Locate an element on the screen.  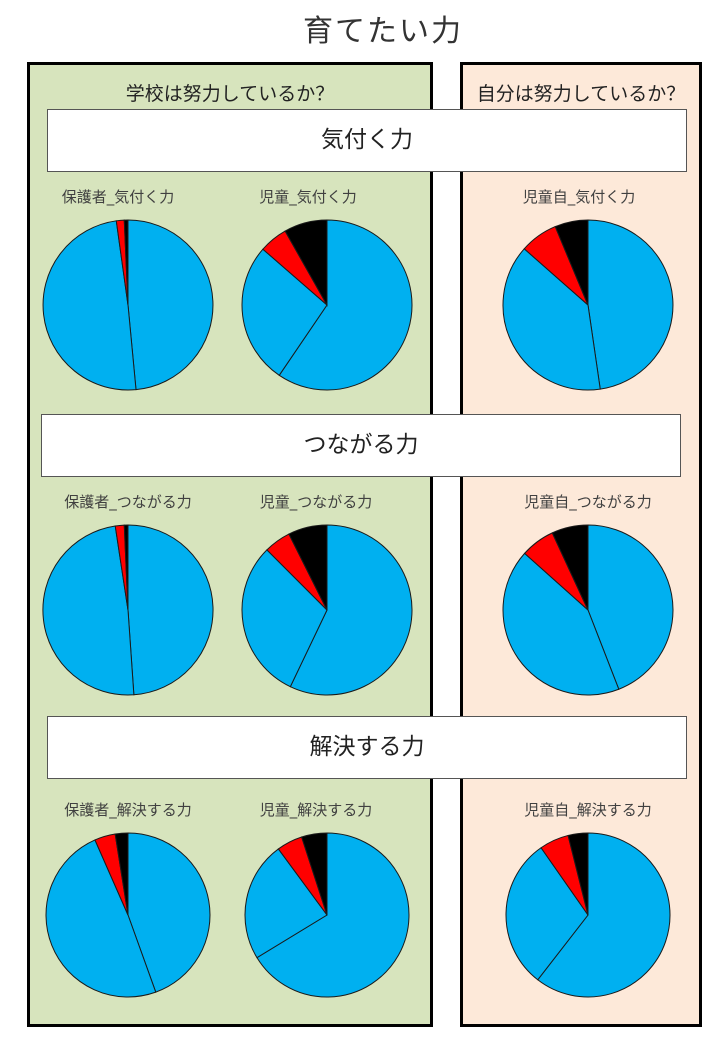
school-effort-header: 学校は努力しているか？ is located at coordinates (230, 94).